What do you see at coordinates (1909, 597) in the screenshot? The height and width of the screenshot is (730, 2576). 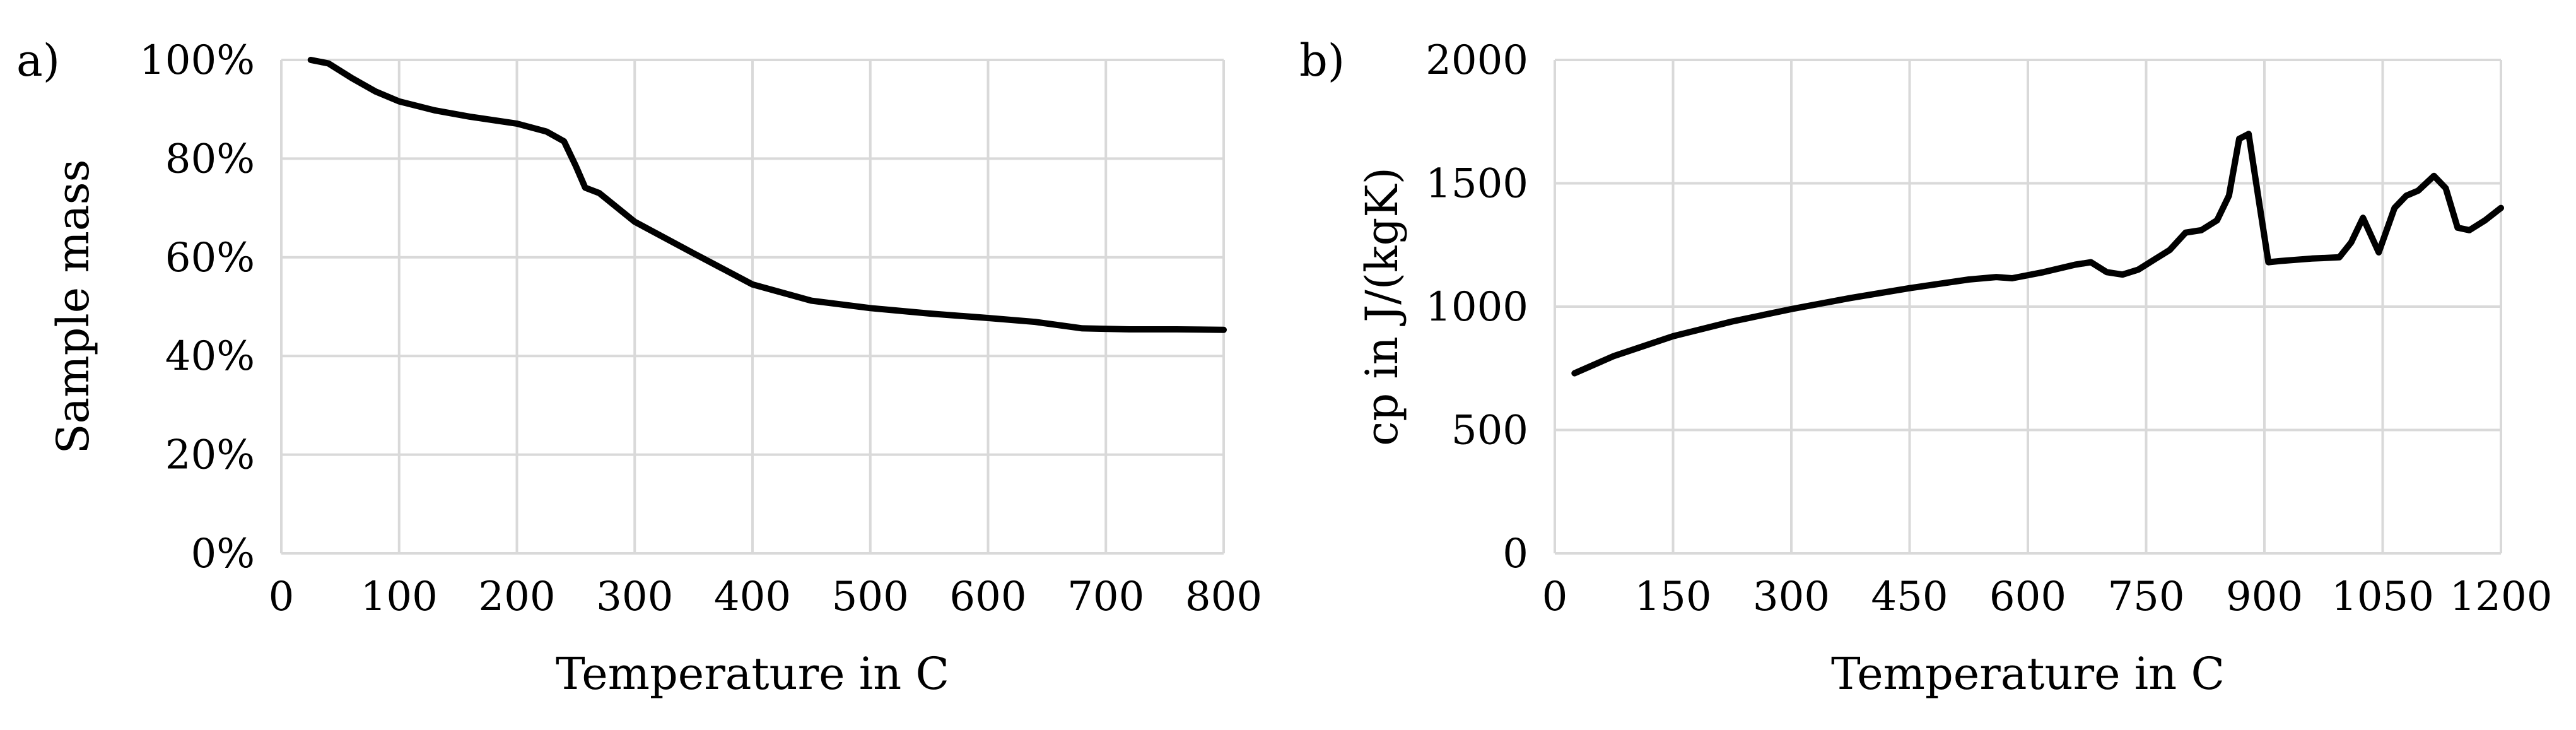 I see `x-tick-label: 450` at bounding box center [1909, 597].